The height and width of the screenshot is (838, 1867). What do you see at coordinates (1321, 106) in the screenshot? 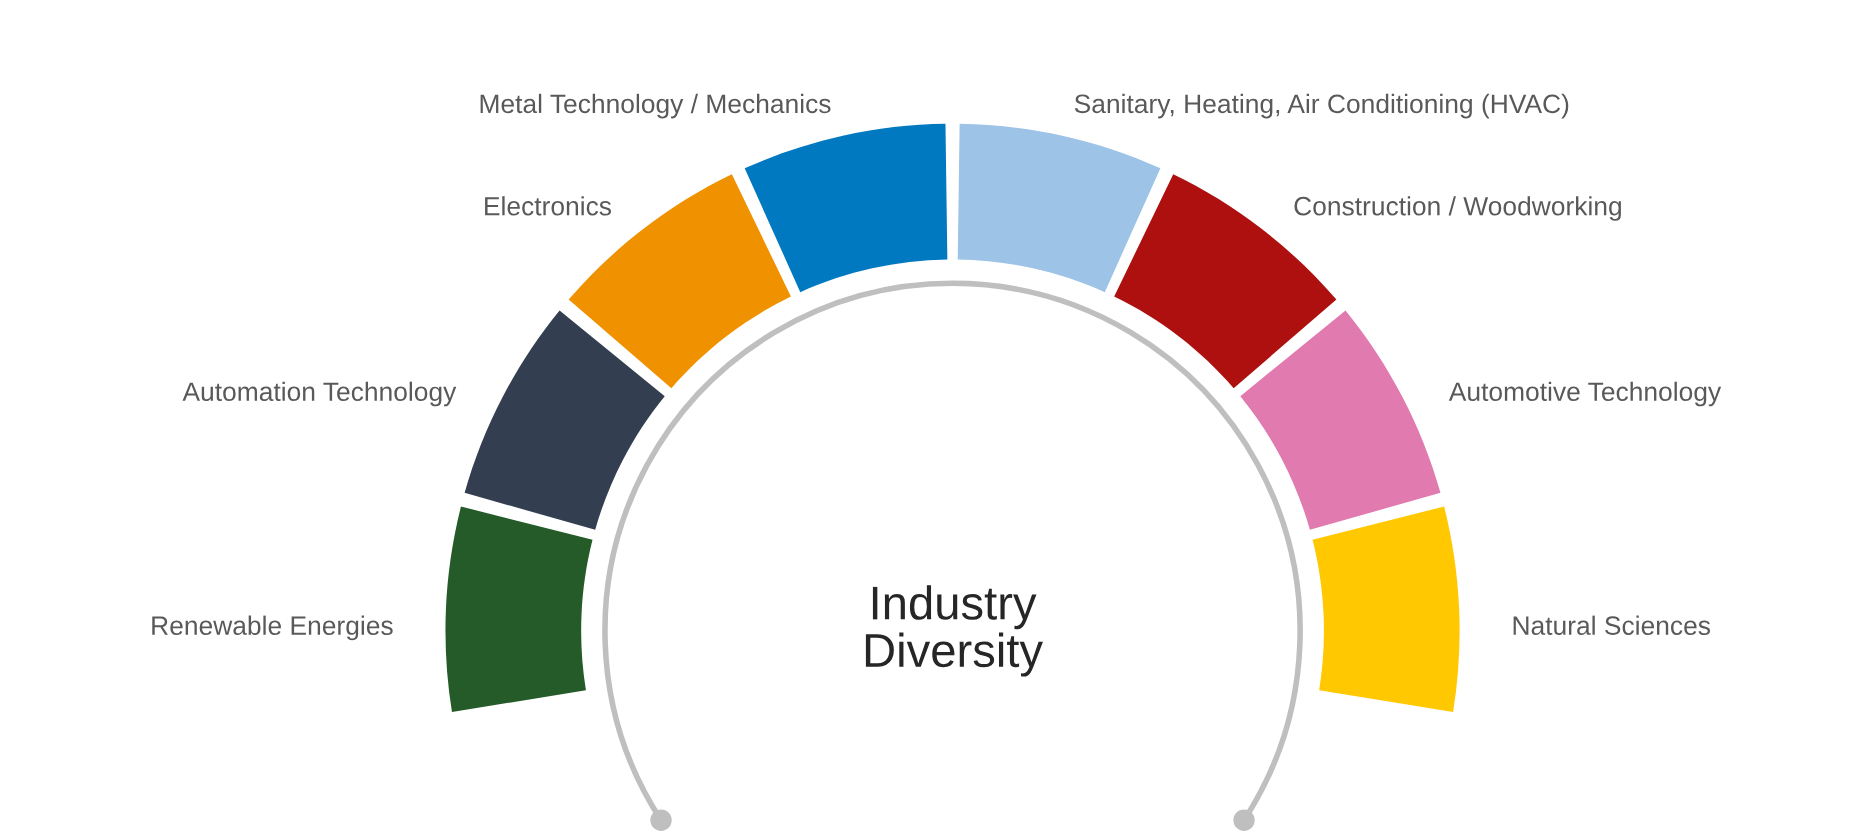
I see `slice-label: Sanitary, Heating, Air Conditioning (HVAC)` at bounding box center [1321, 106].